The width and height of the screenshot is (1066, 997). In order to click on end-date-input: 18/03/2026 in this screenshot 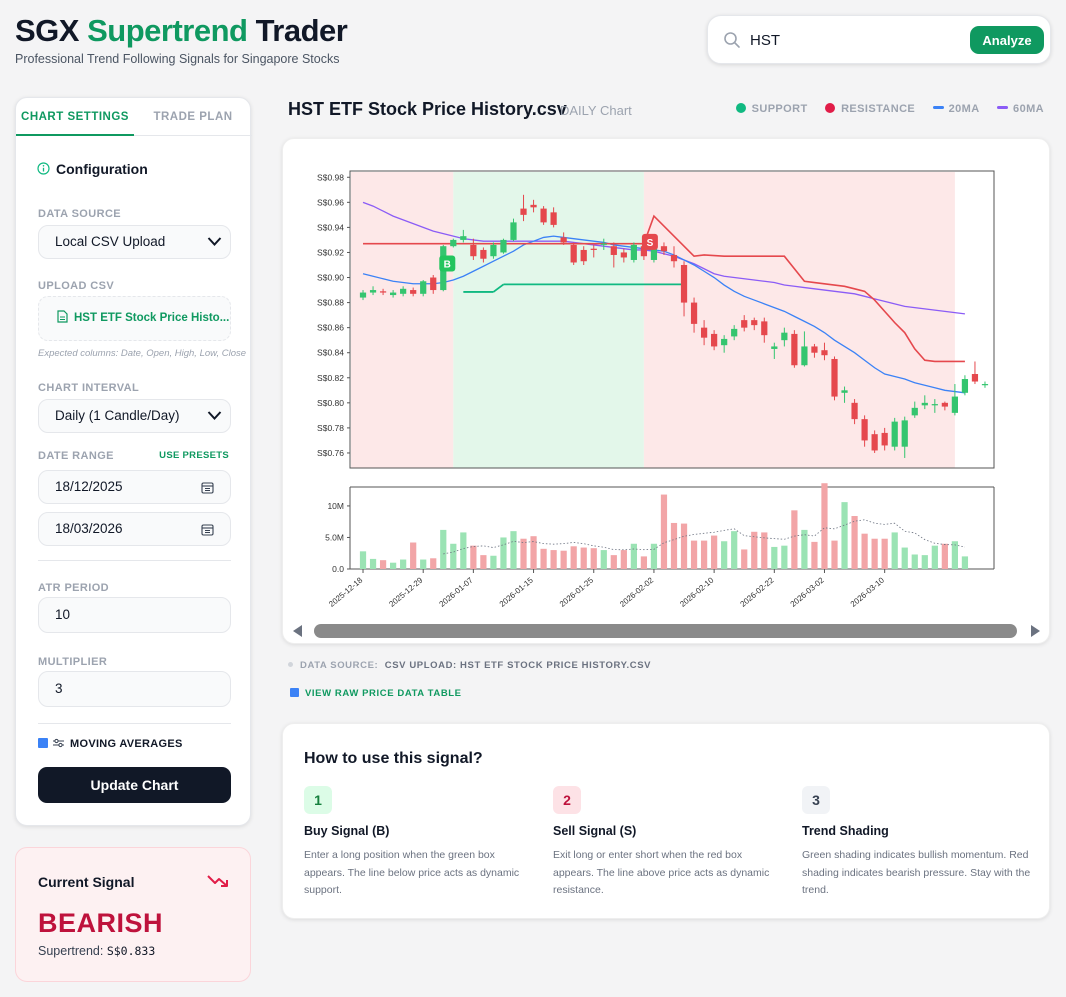, I will do `click(134, 529)`.